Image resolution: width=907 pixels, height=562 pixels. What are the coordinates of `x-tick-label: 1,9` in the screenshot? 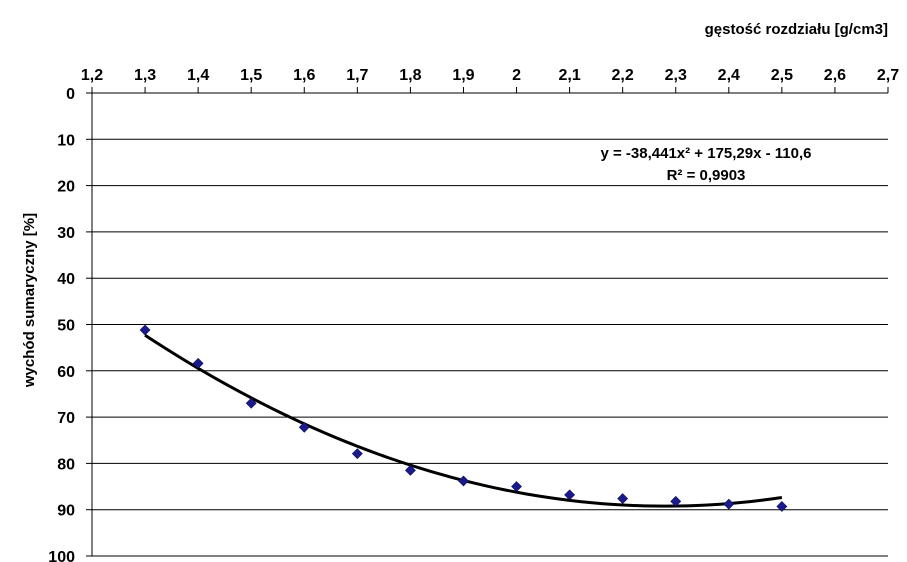 It's located at (463, 75).